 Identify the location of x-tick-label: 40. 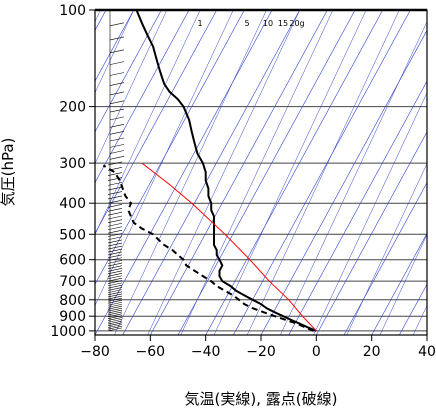
(427, 352).